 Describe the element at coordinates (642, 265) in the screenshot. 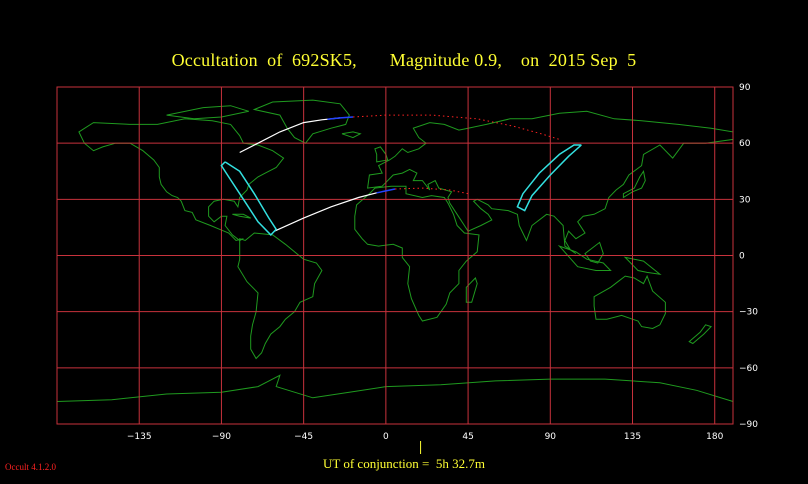

I see `coastline-new-guinea` at that location.